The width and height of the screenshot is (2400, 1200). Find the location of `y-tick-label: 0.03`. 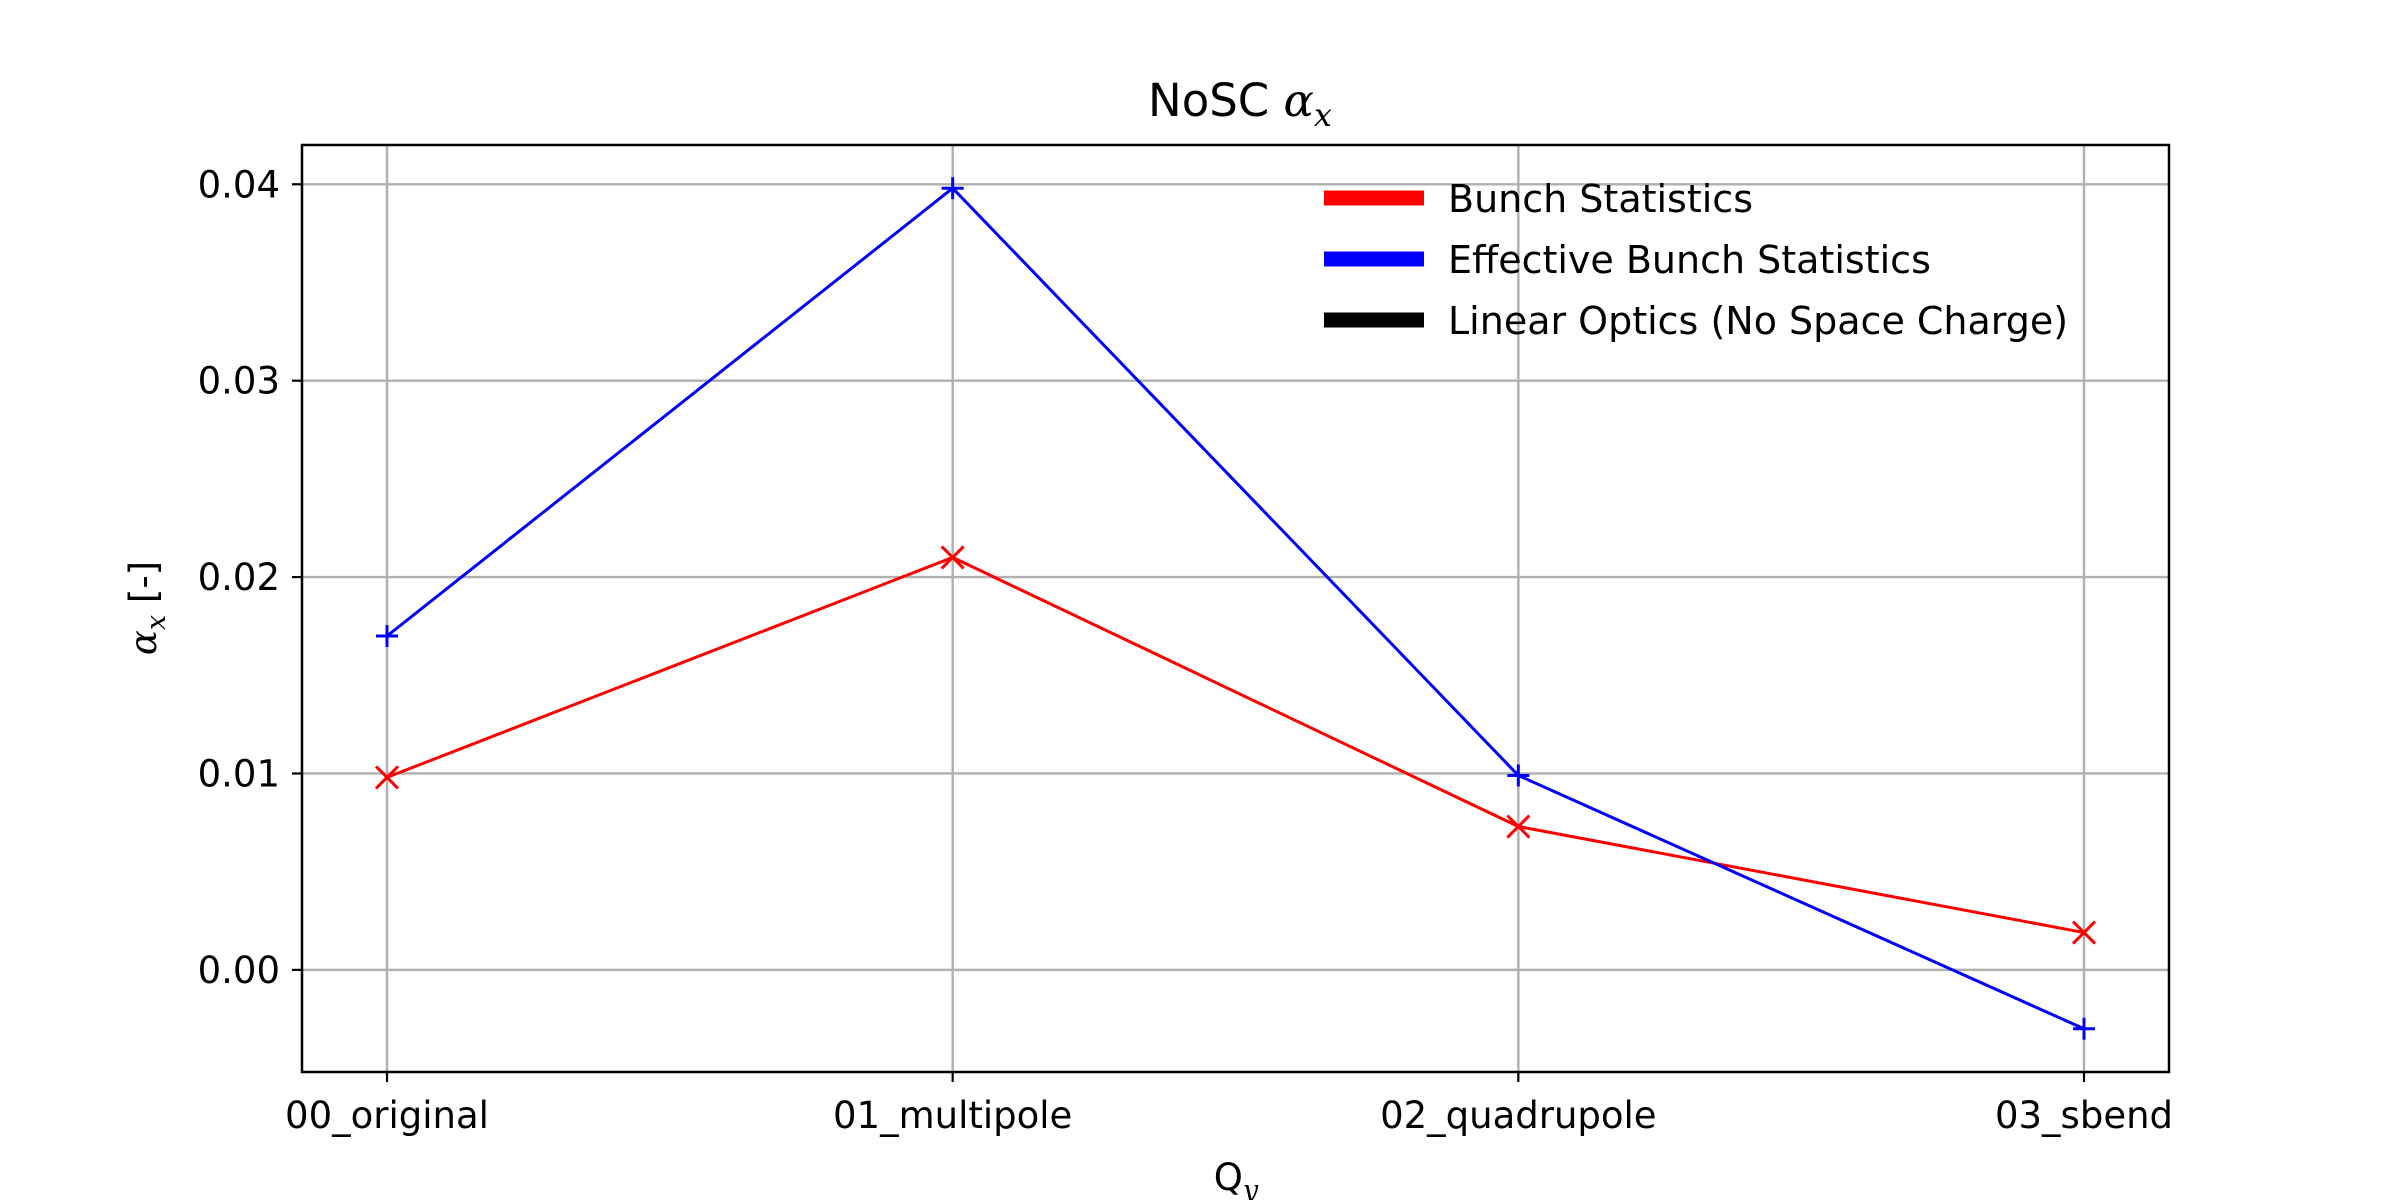

y-tick-label: 0.03 is located at coordinates (239, 381).